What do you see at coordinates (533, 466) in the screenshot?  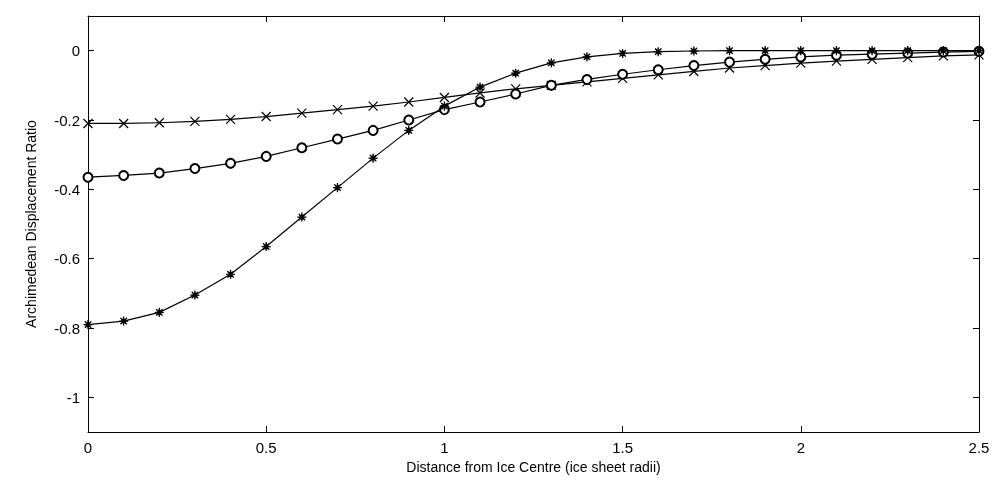 I see `x-axis-title: Distance from Ice Centre (ice sheet radii)` at bounding box center [533, 466].